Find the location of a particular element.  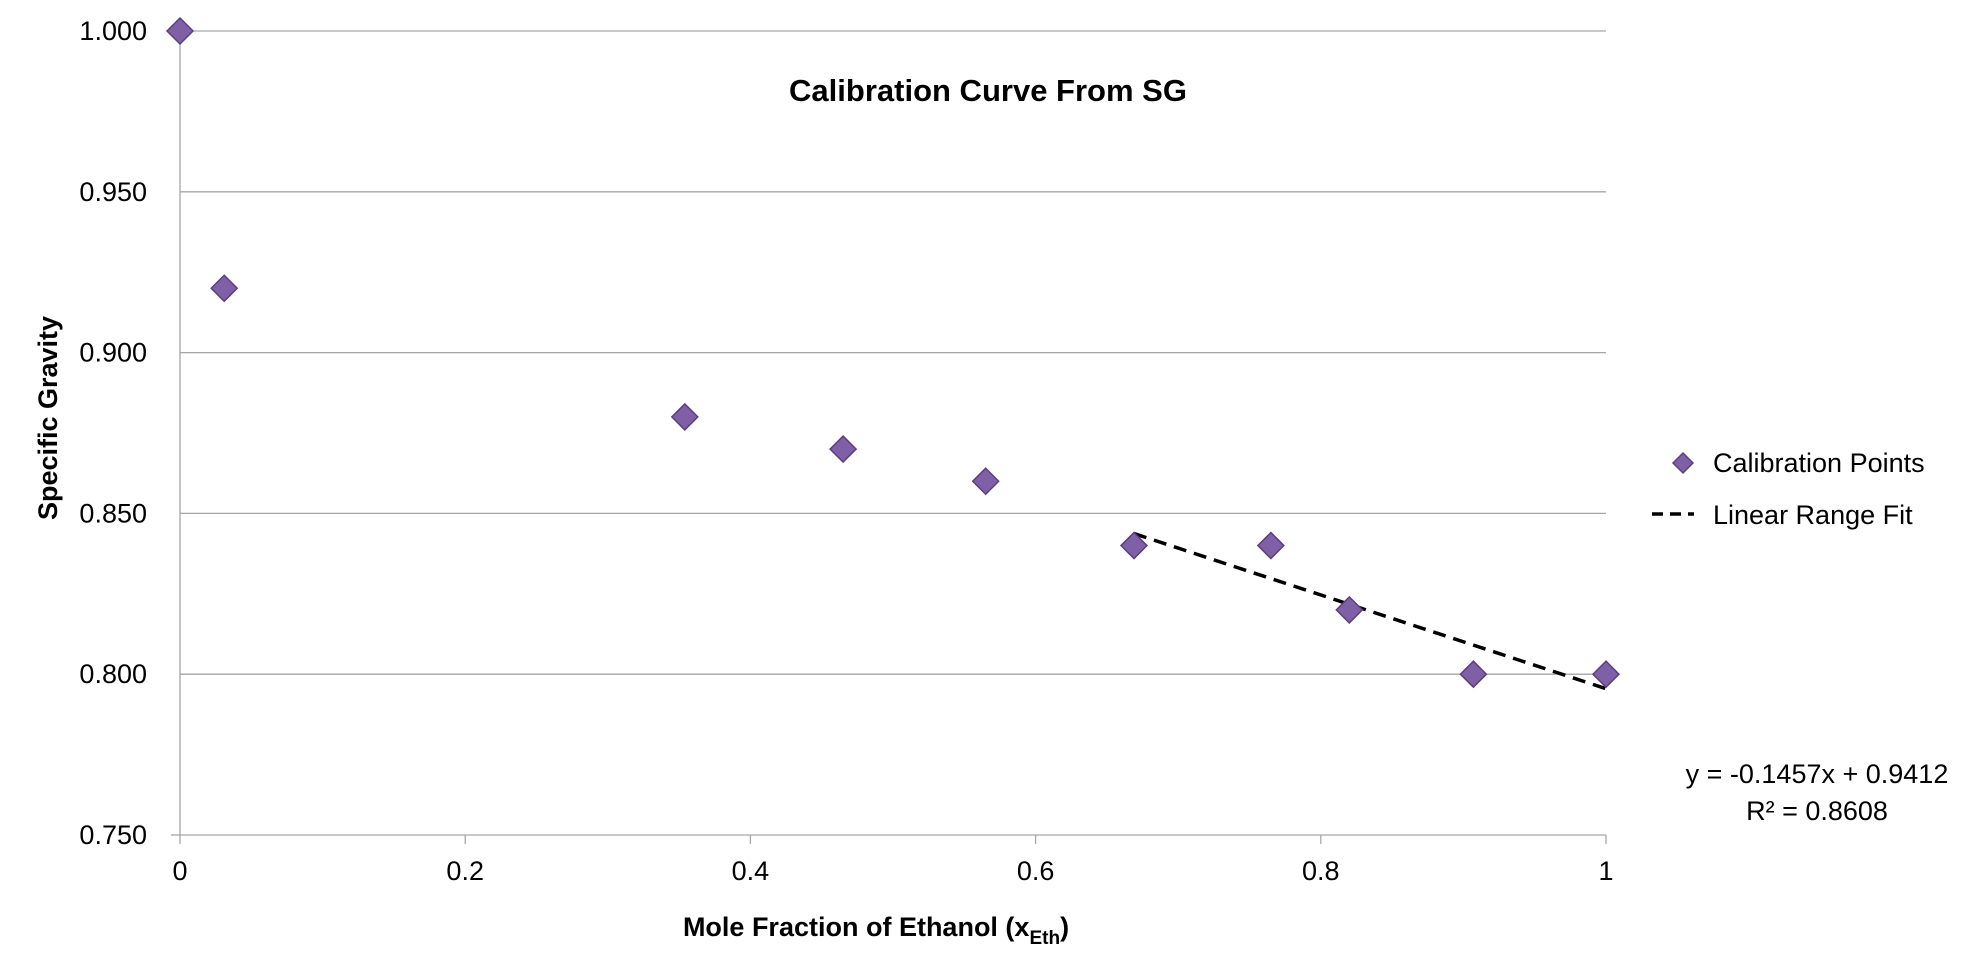

legend: Calibration Points Linear Range Fit is located at coordinates (1788, 489).